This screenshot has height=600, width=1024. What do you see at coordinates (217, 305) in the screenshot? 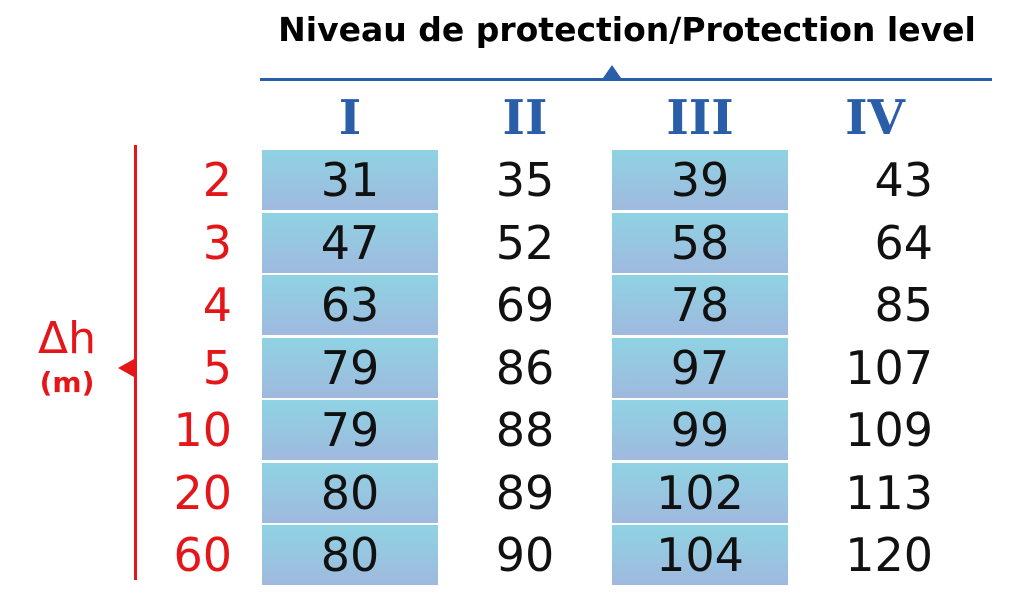
I see `row-label: 4` at bounding box center [217, 305].